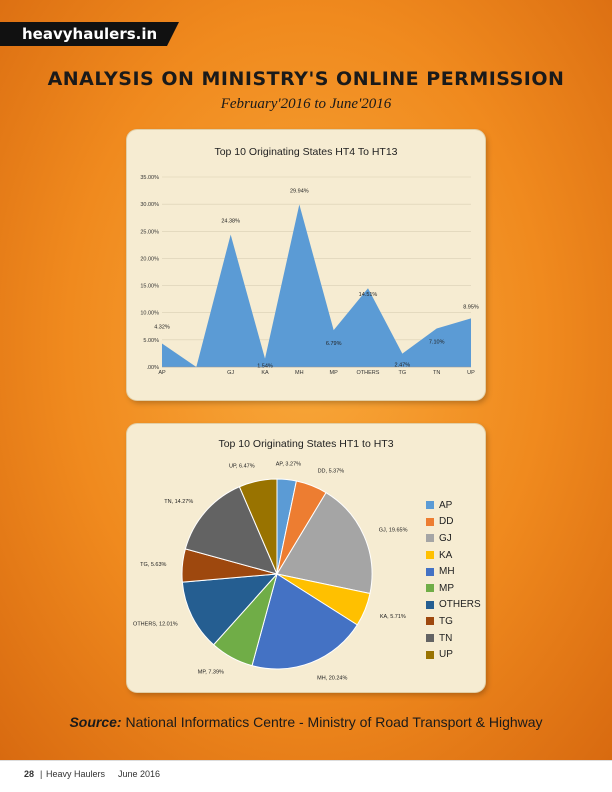  I want to click on legend-label: UP, so click(446, 654).